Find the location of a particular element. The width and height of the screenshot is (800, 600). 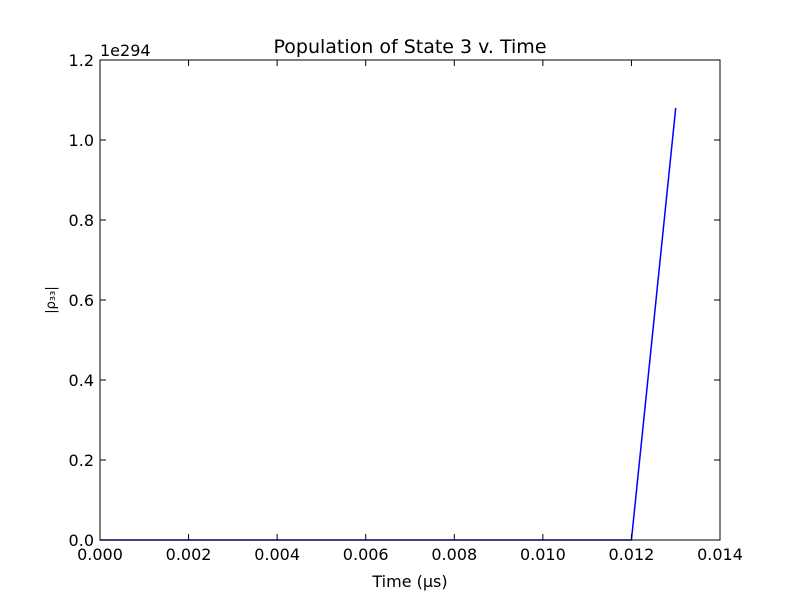

x-tick-label: 0.004 is located at coordinates (277, 554).